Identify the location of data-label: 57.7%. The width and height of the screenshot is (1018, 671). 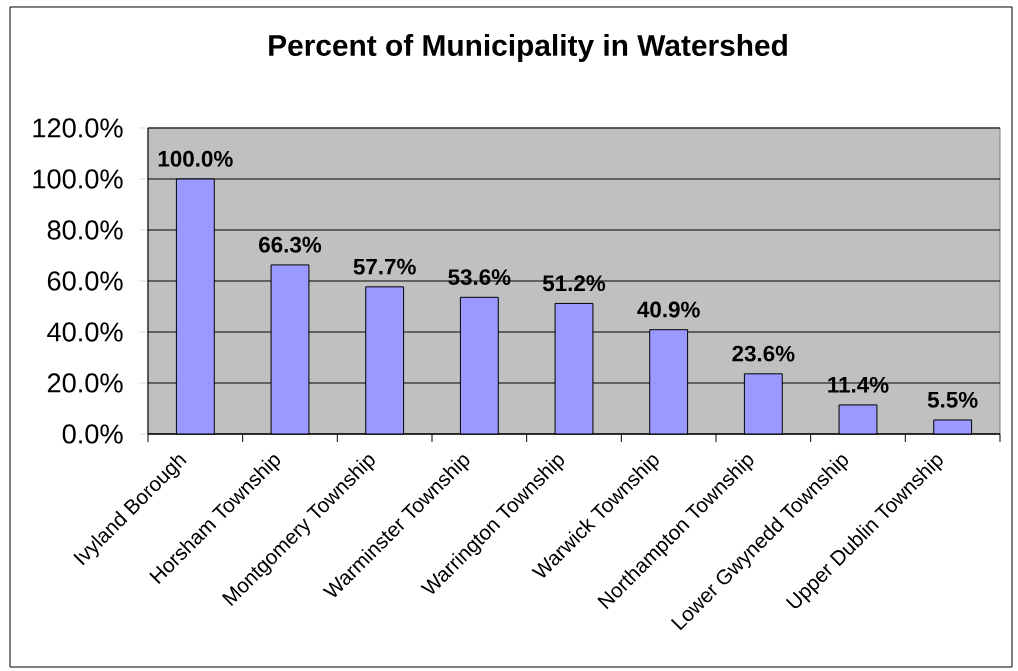
(384, 266).